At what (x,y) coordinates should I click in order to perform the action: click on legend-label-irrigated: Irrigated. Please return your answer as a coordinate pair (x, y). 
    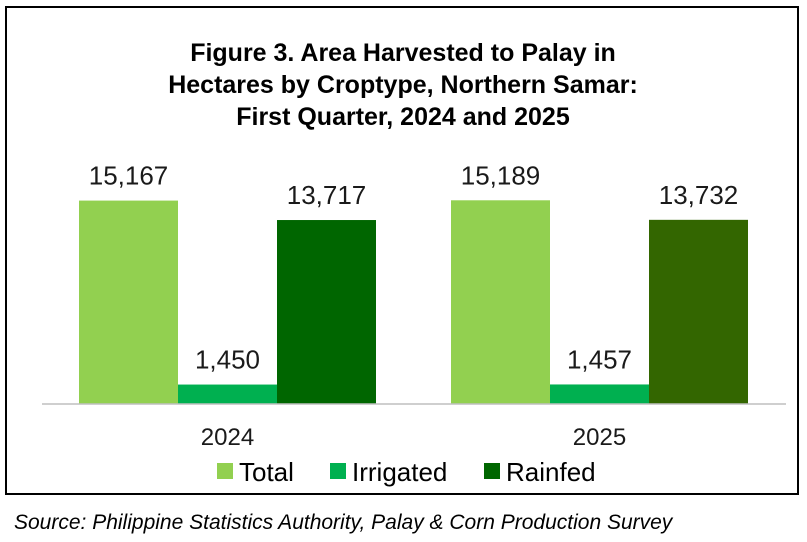
    Looking at the image, I should click on (399, 472).